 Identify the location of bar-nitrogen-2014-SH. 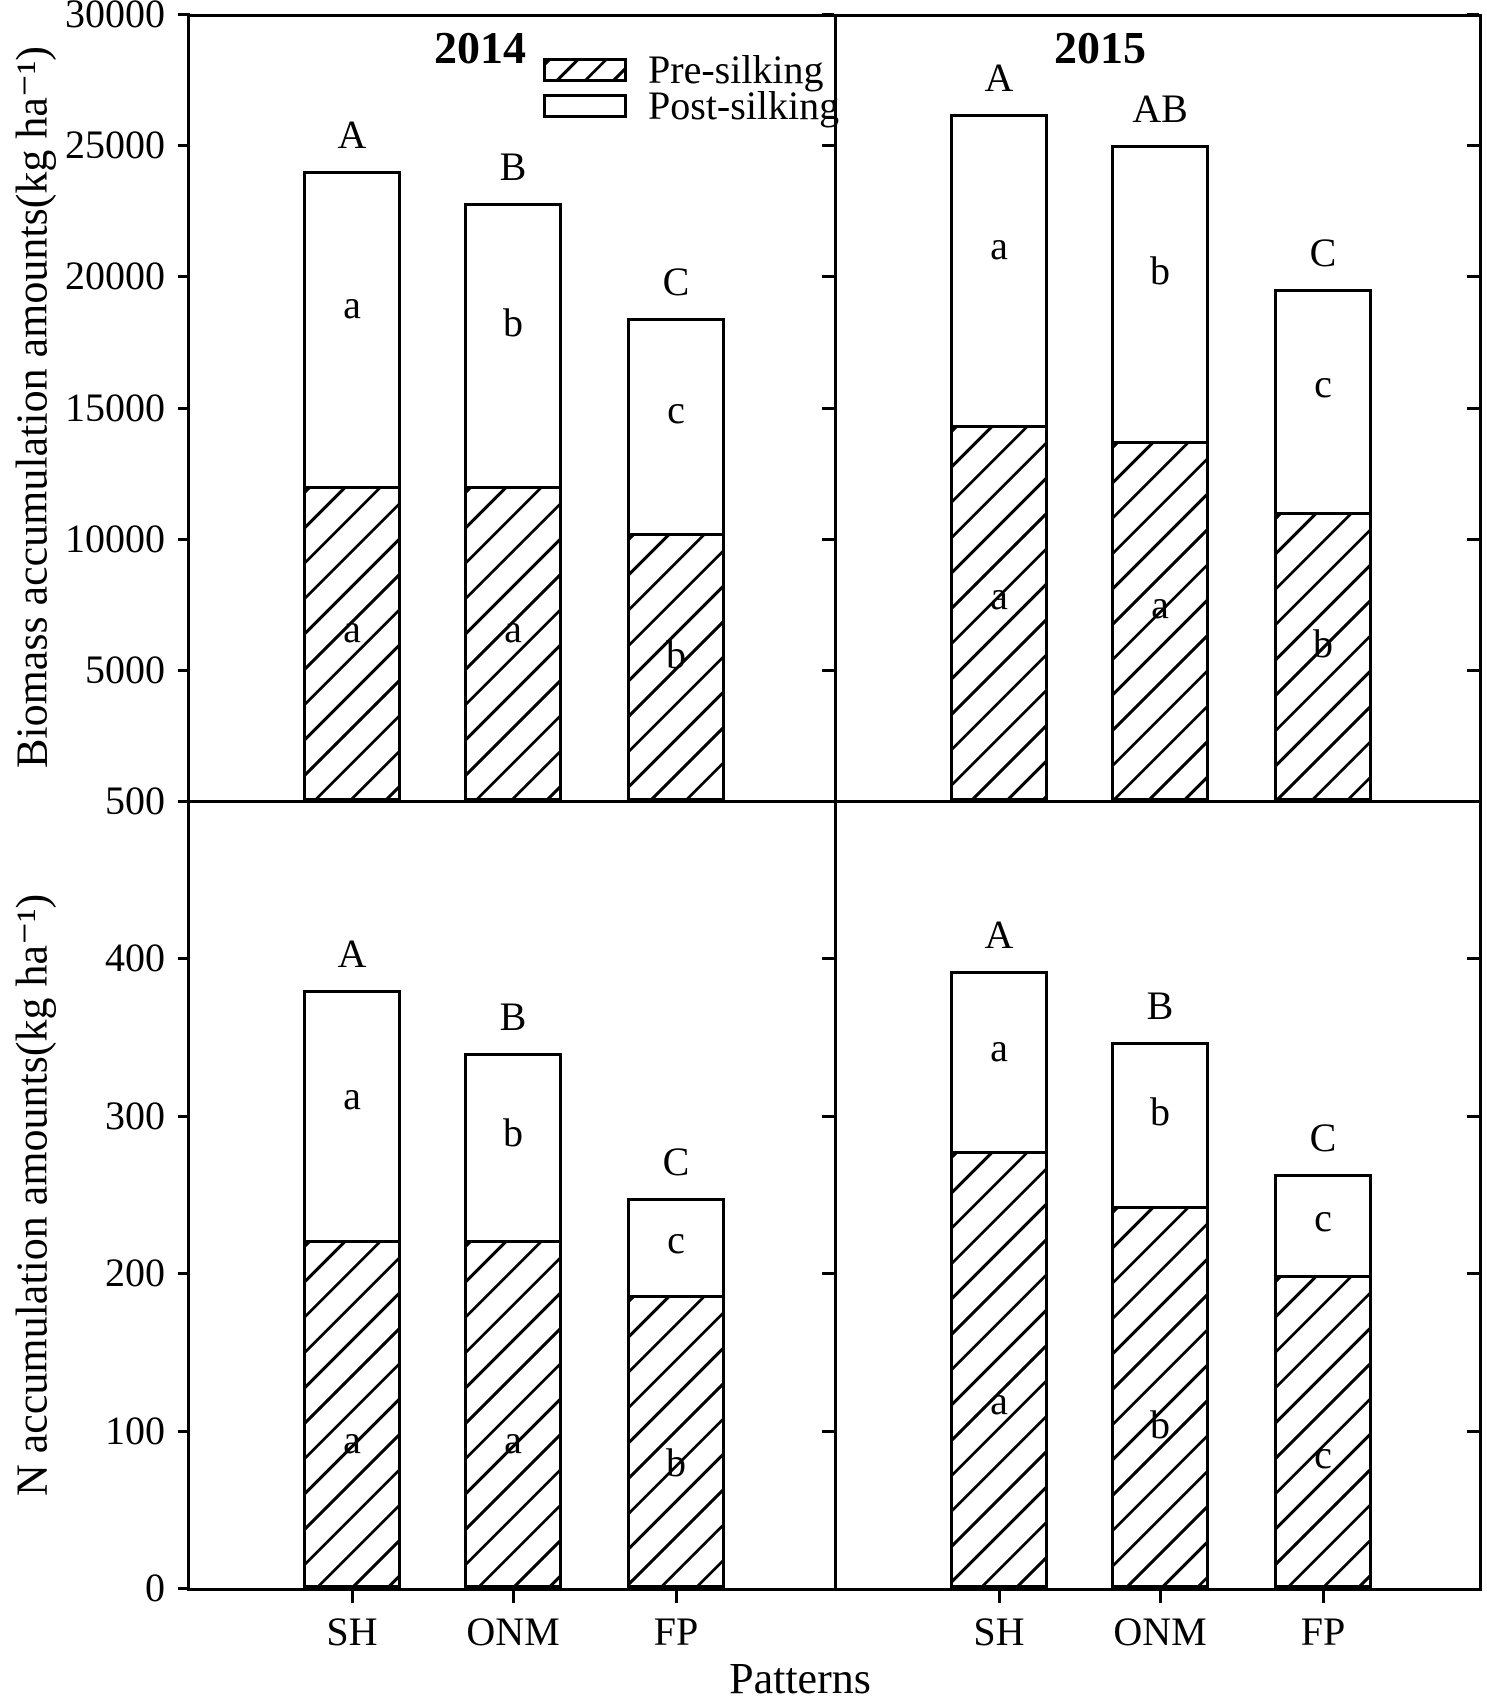
(352, 1288).